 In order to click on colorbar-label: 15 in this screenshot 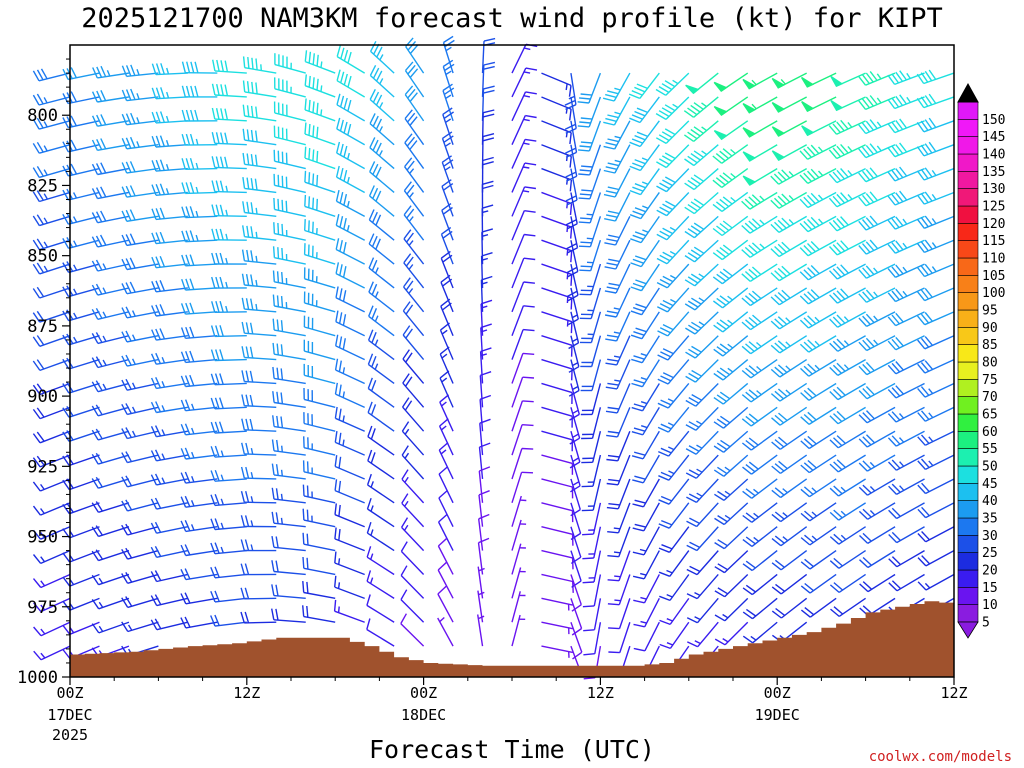, I will do `click(990, 588)`.